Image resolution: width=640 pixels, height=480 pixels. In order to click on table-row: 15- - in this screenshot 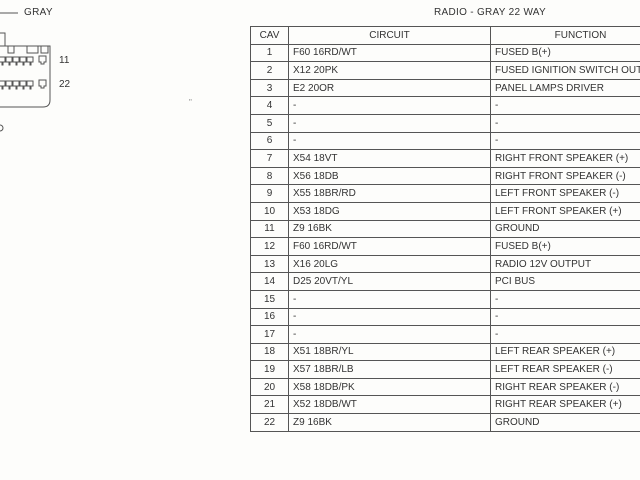, I will do `click(445, 299)`.